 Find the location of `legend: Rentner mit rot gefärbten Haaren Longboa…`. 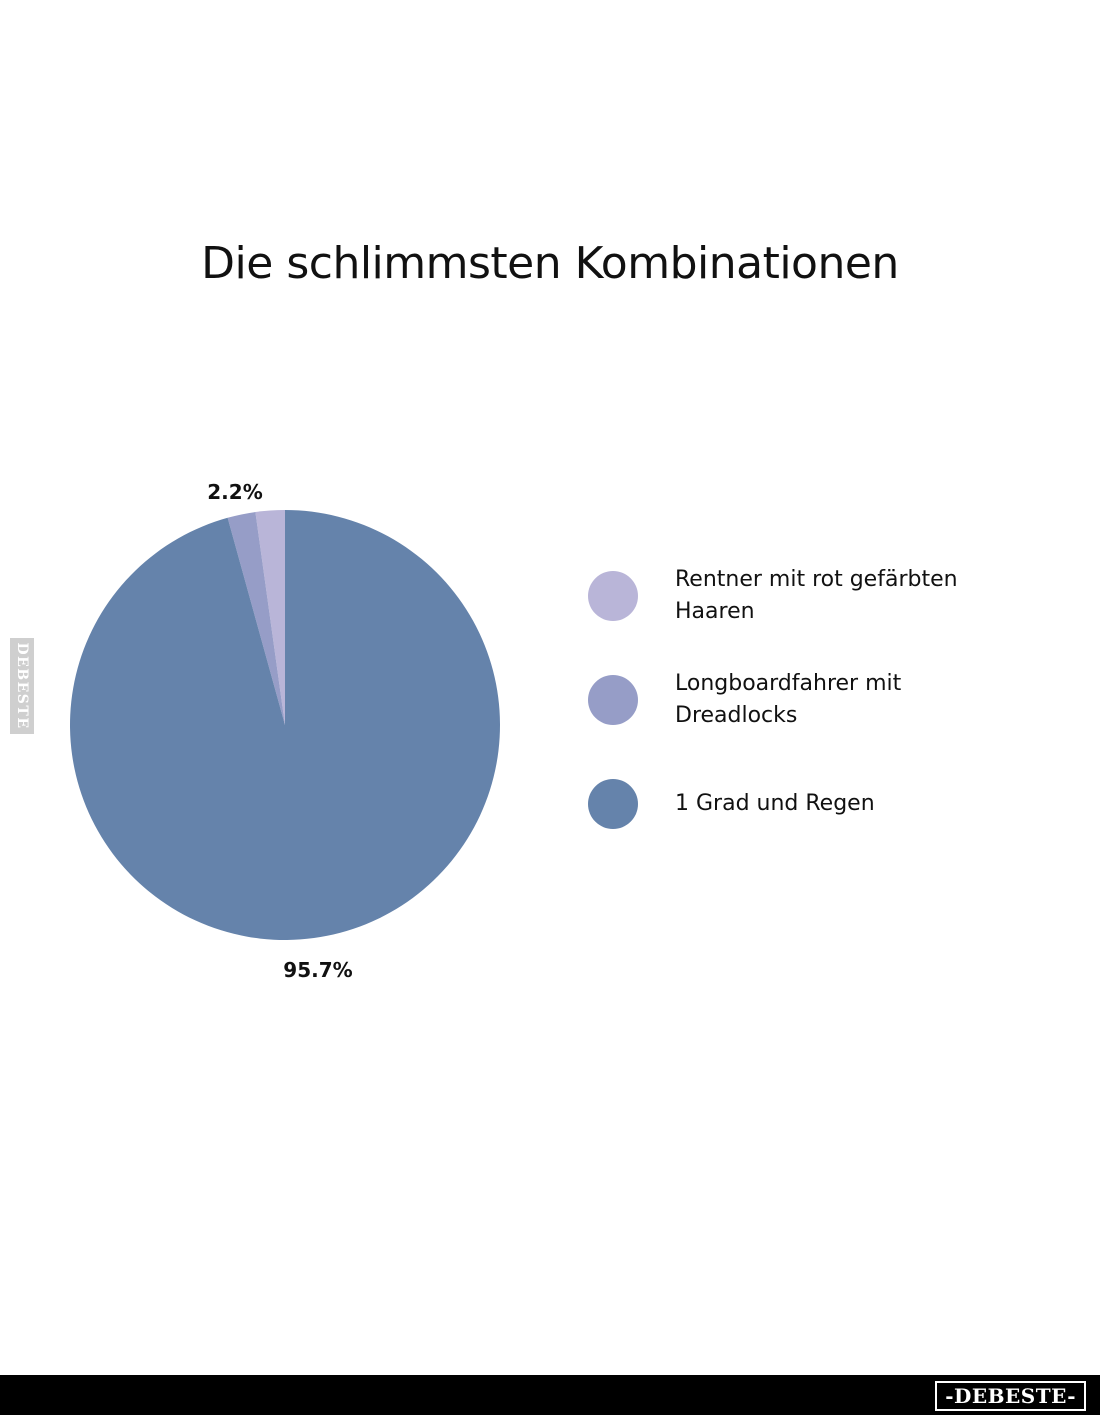

legend: Rentner mit rot gefärbten Haaren Longboa… is located at coordinates (818, 718).